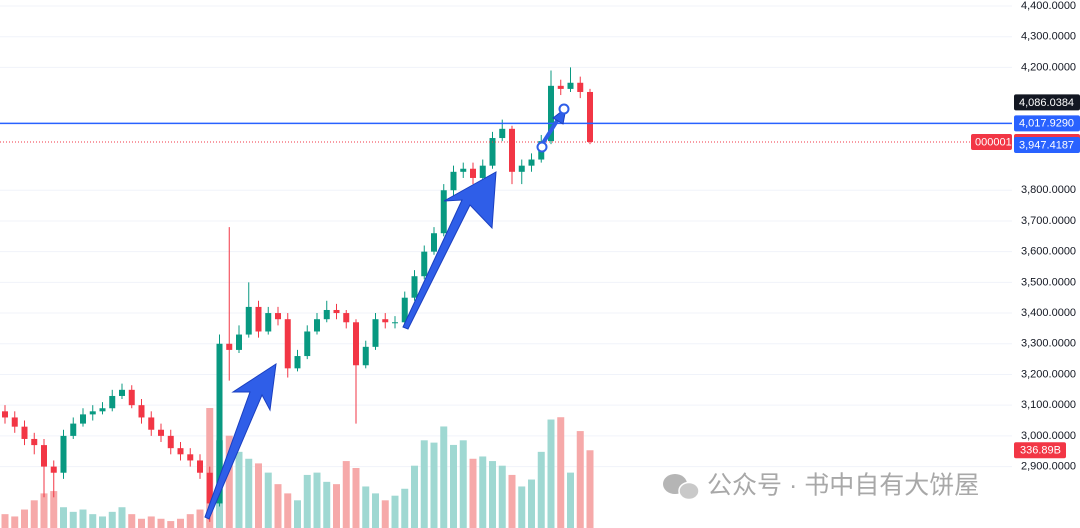  Describe the element at coordinates (1048, 405) in the screenshot. I see `y-tick-label: 3,100.0000` at that location.